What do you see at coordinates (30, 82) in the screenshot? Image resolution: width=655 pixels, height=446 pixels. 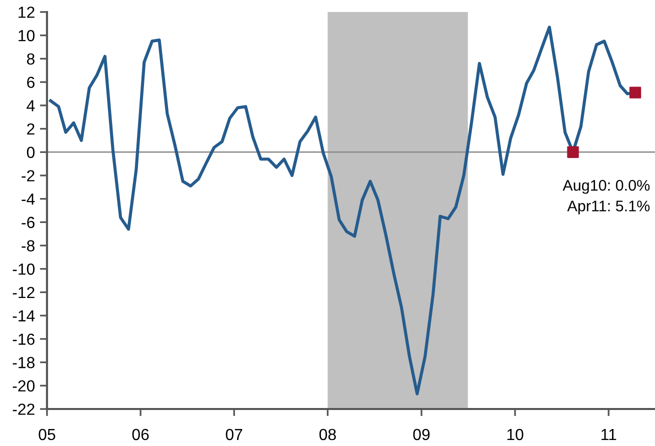 I see `y-tick-label: 6` at bounding box center [30, 82].